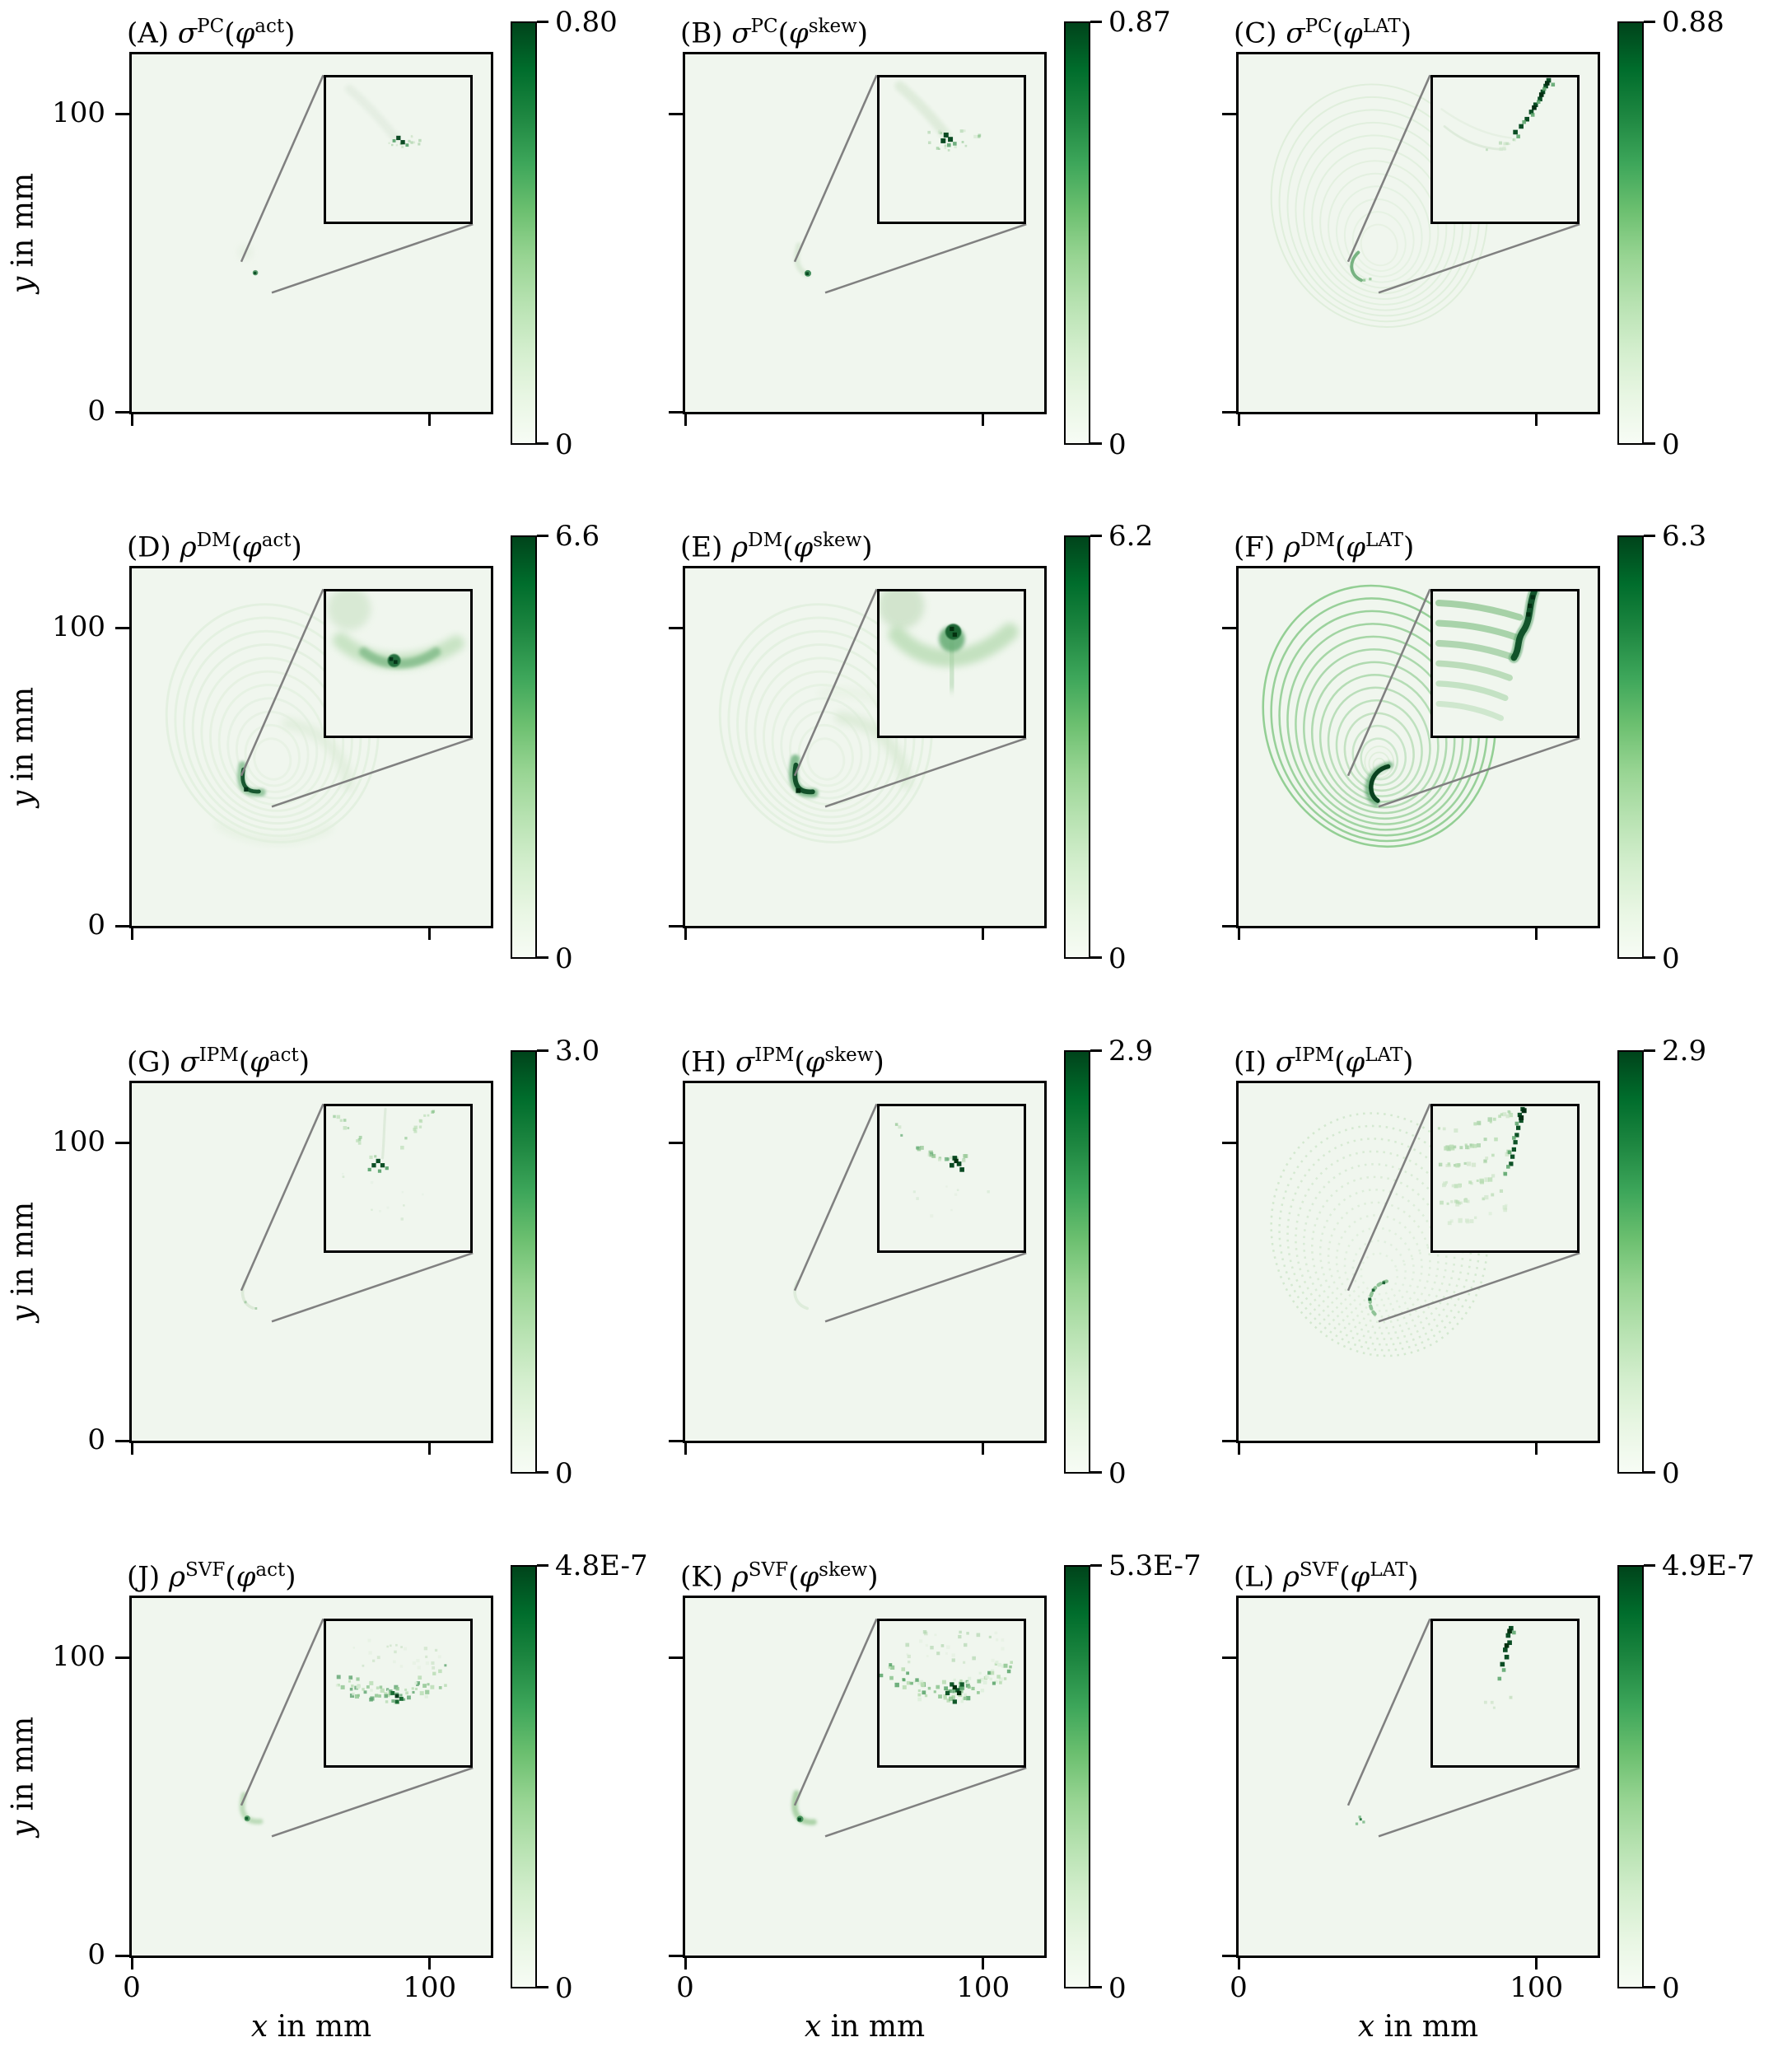  What do you see at coordinates (832, 26) in the screenshot?
I see `panel-phase-superscript: skew` at bounding box center [832, 26].